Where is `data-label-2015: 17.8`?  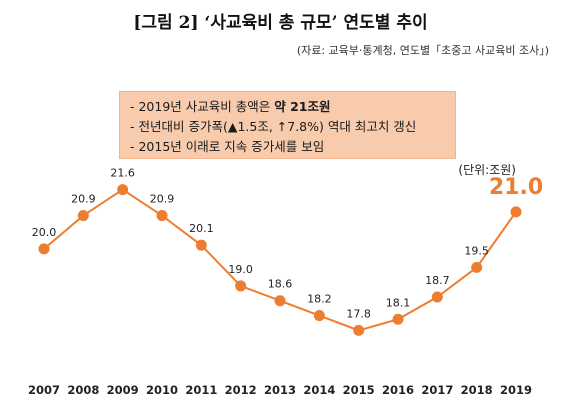
data-label-2015: 17.8 is located at coordinates (358, 313).